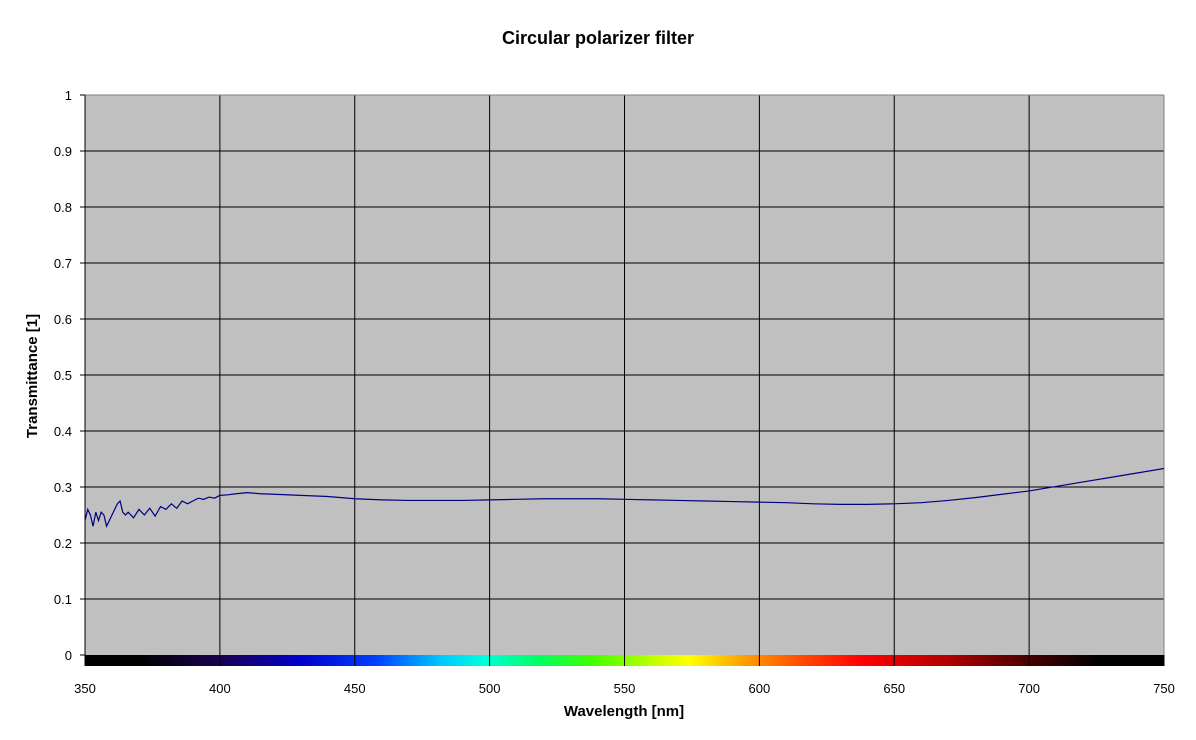  I want to click on y-tick-label-3: 0.3, so click(63, 487).